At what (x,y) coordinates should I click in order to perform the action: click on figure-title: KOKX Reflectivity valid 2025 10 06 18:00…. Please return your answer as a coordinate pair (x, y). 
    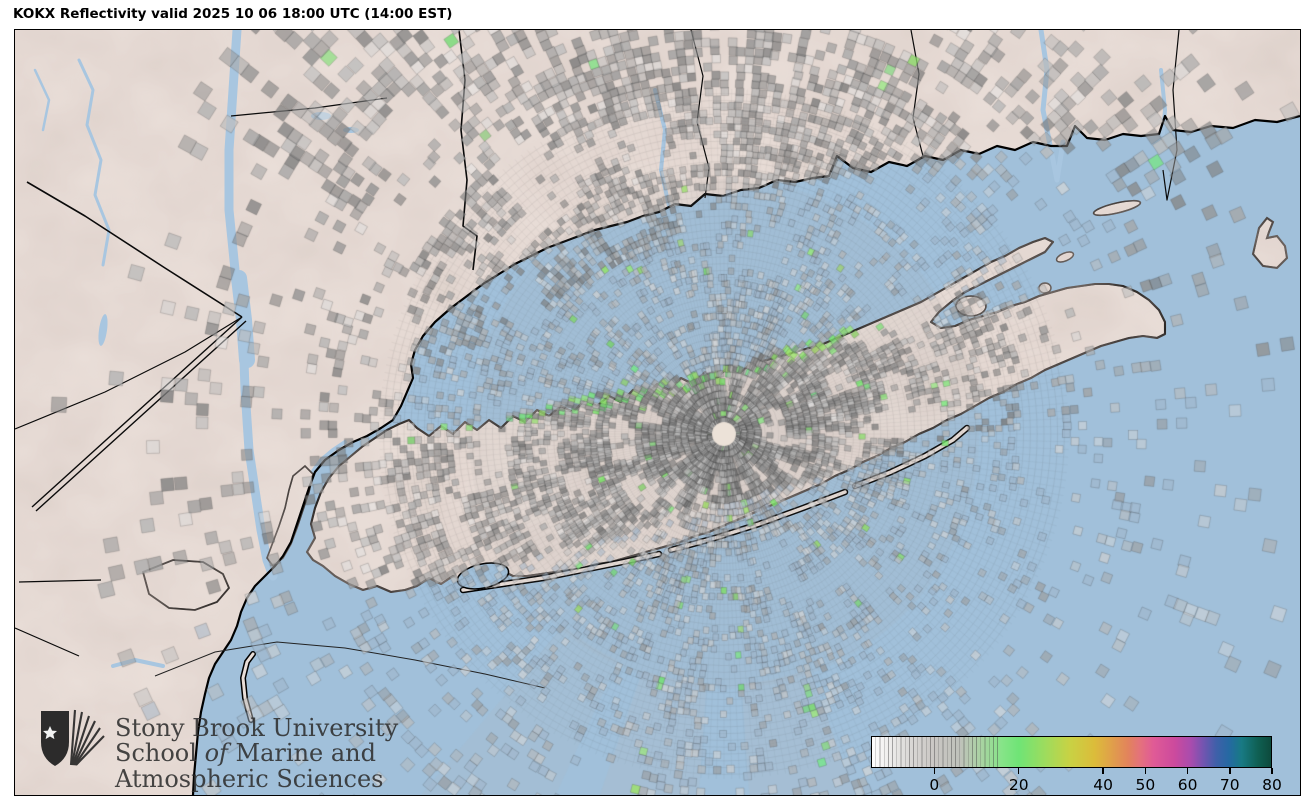
    Looking at the image, I should click on (233, 14).